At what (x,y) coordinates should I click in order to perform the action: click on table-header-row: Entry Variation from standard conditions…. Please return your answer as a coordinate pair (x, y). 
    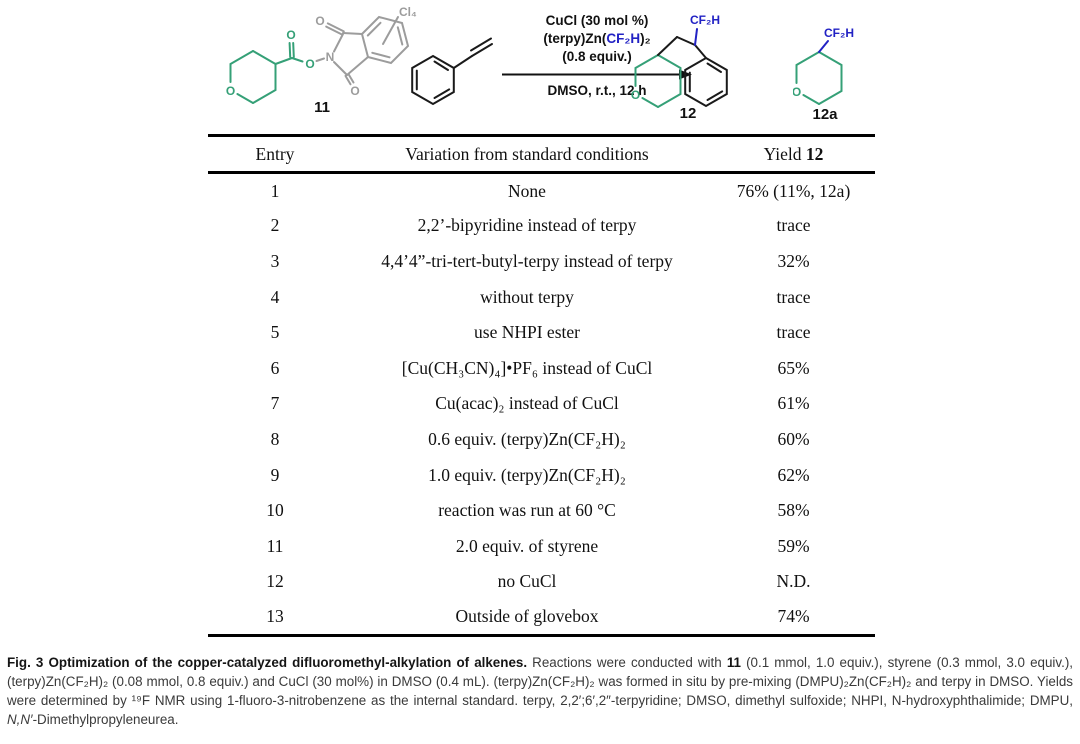
    Looking at the image, I should click on (541, 154).